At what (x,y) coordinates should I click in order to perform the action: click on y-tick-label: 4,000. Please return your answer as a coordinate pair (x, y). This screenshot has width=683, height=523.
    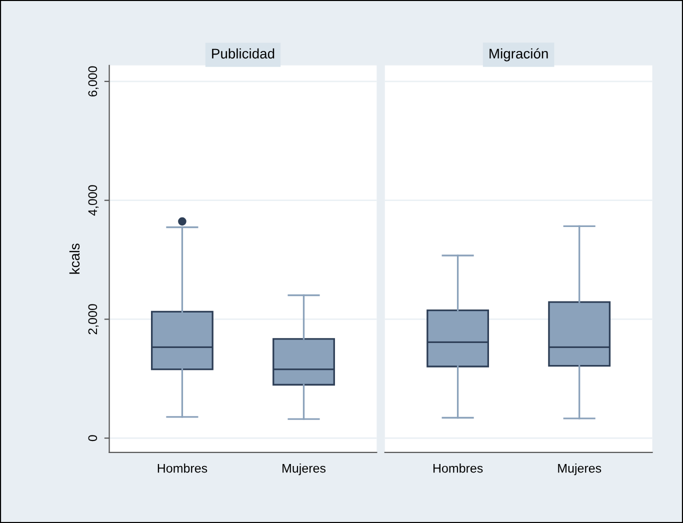
    Looking at the image, I should click on (93, 200).